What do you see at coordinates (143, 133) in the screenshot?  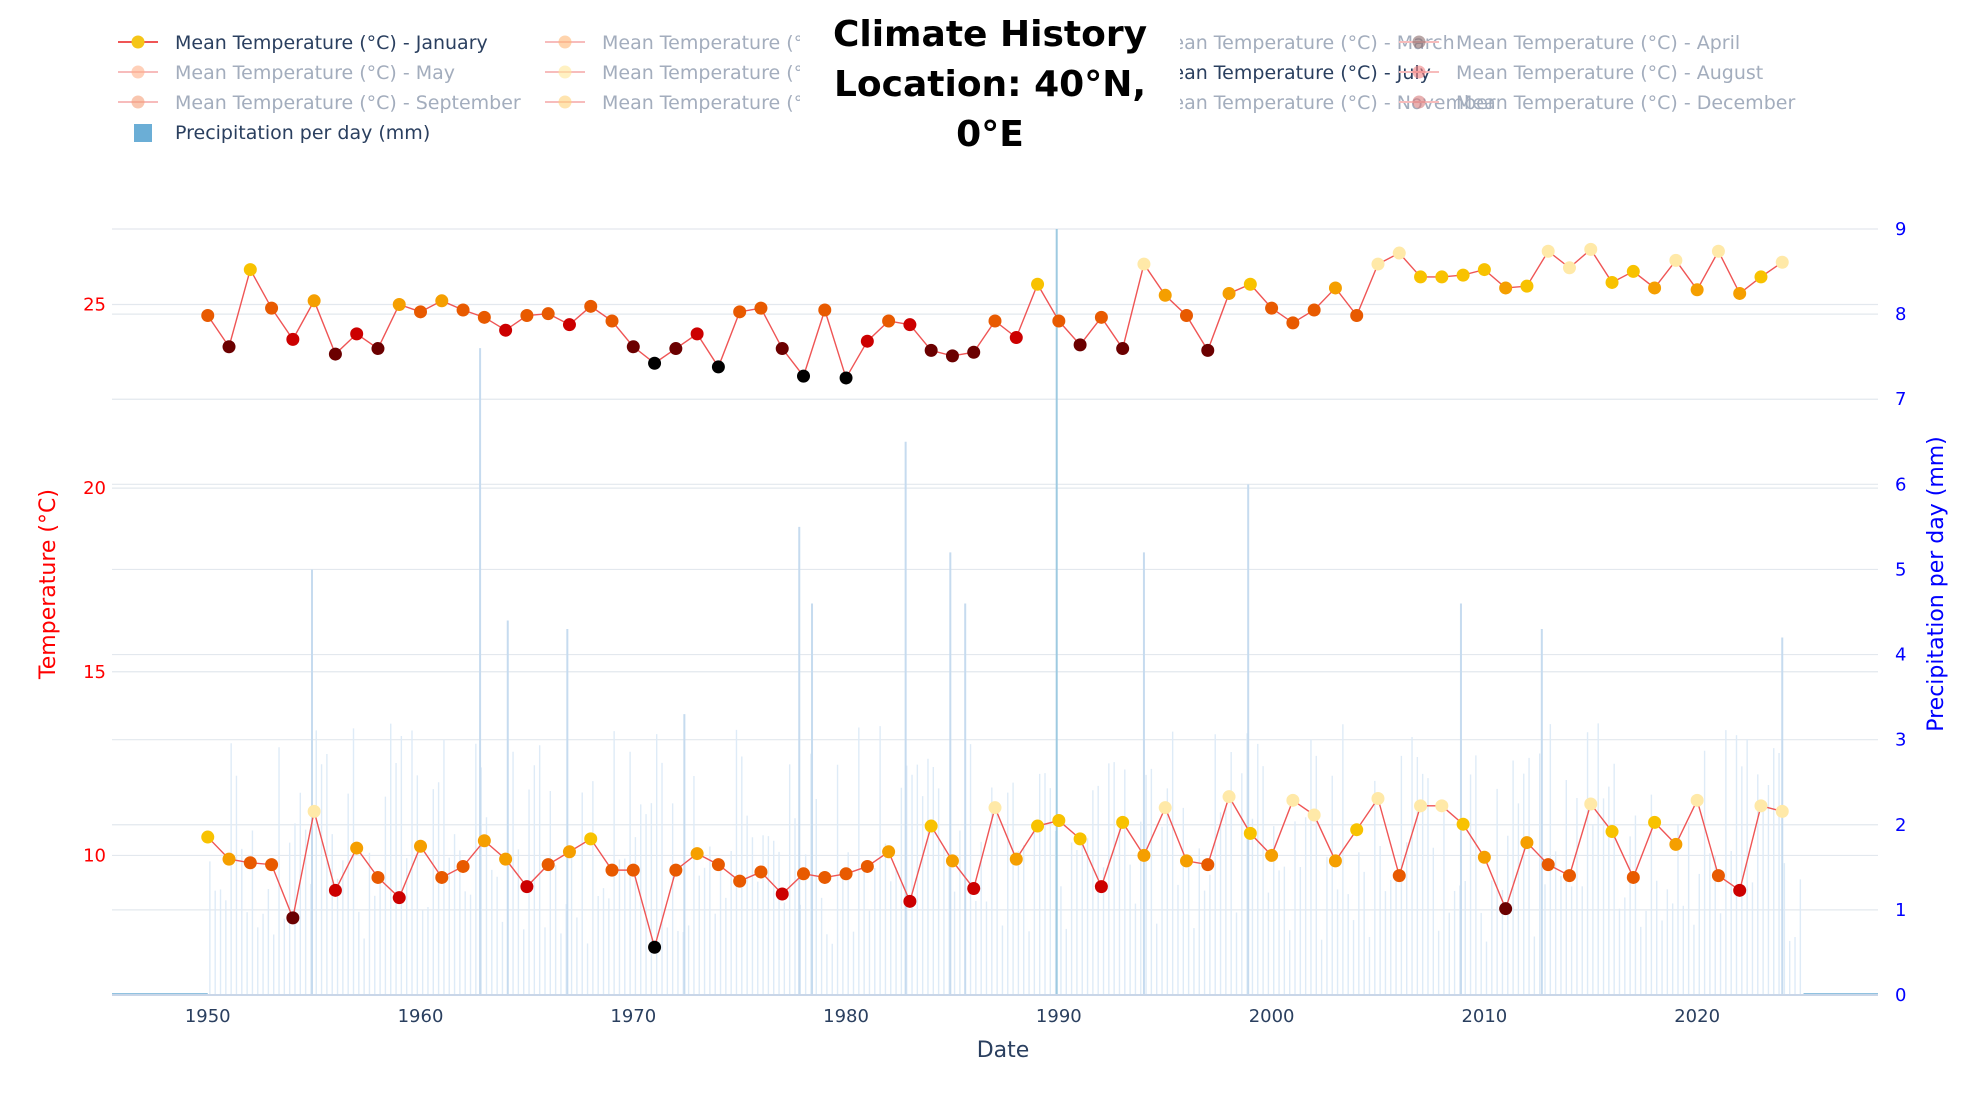 I see `legend-swatch-bar` at bounding box center [143, 133].